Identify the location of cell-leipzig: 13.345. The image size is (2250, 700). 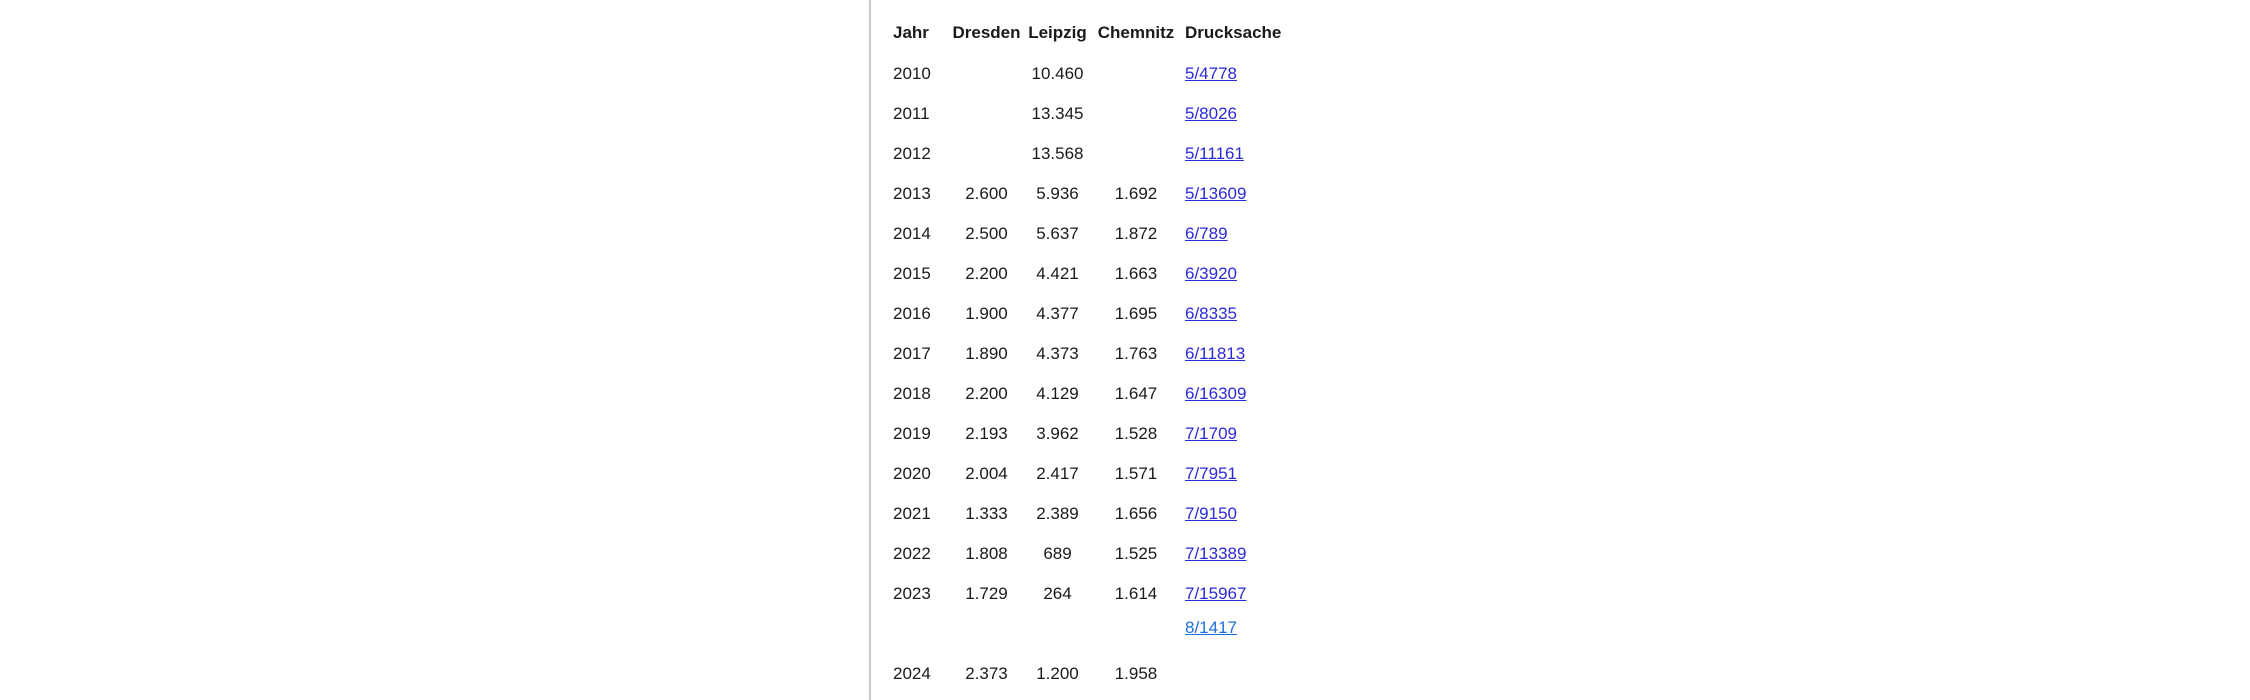
(1057, 113).